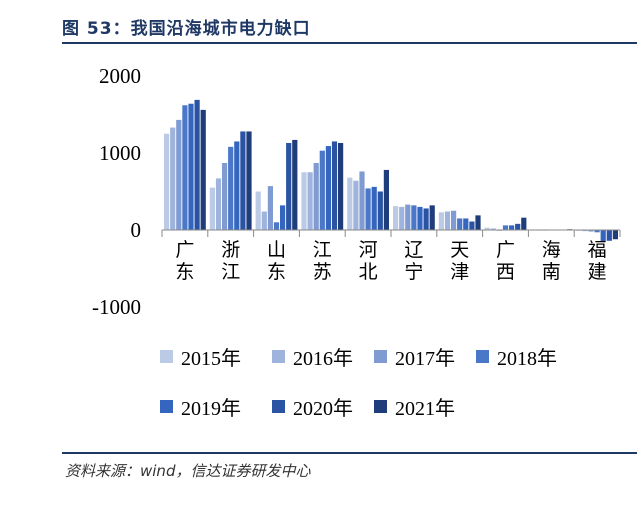 The height and width of the screenshot is (506, 641). Describe the element at coordinates (368, 261) in the screenshot. I see `category-label: 河北` at that location.